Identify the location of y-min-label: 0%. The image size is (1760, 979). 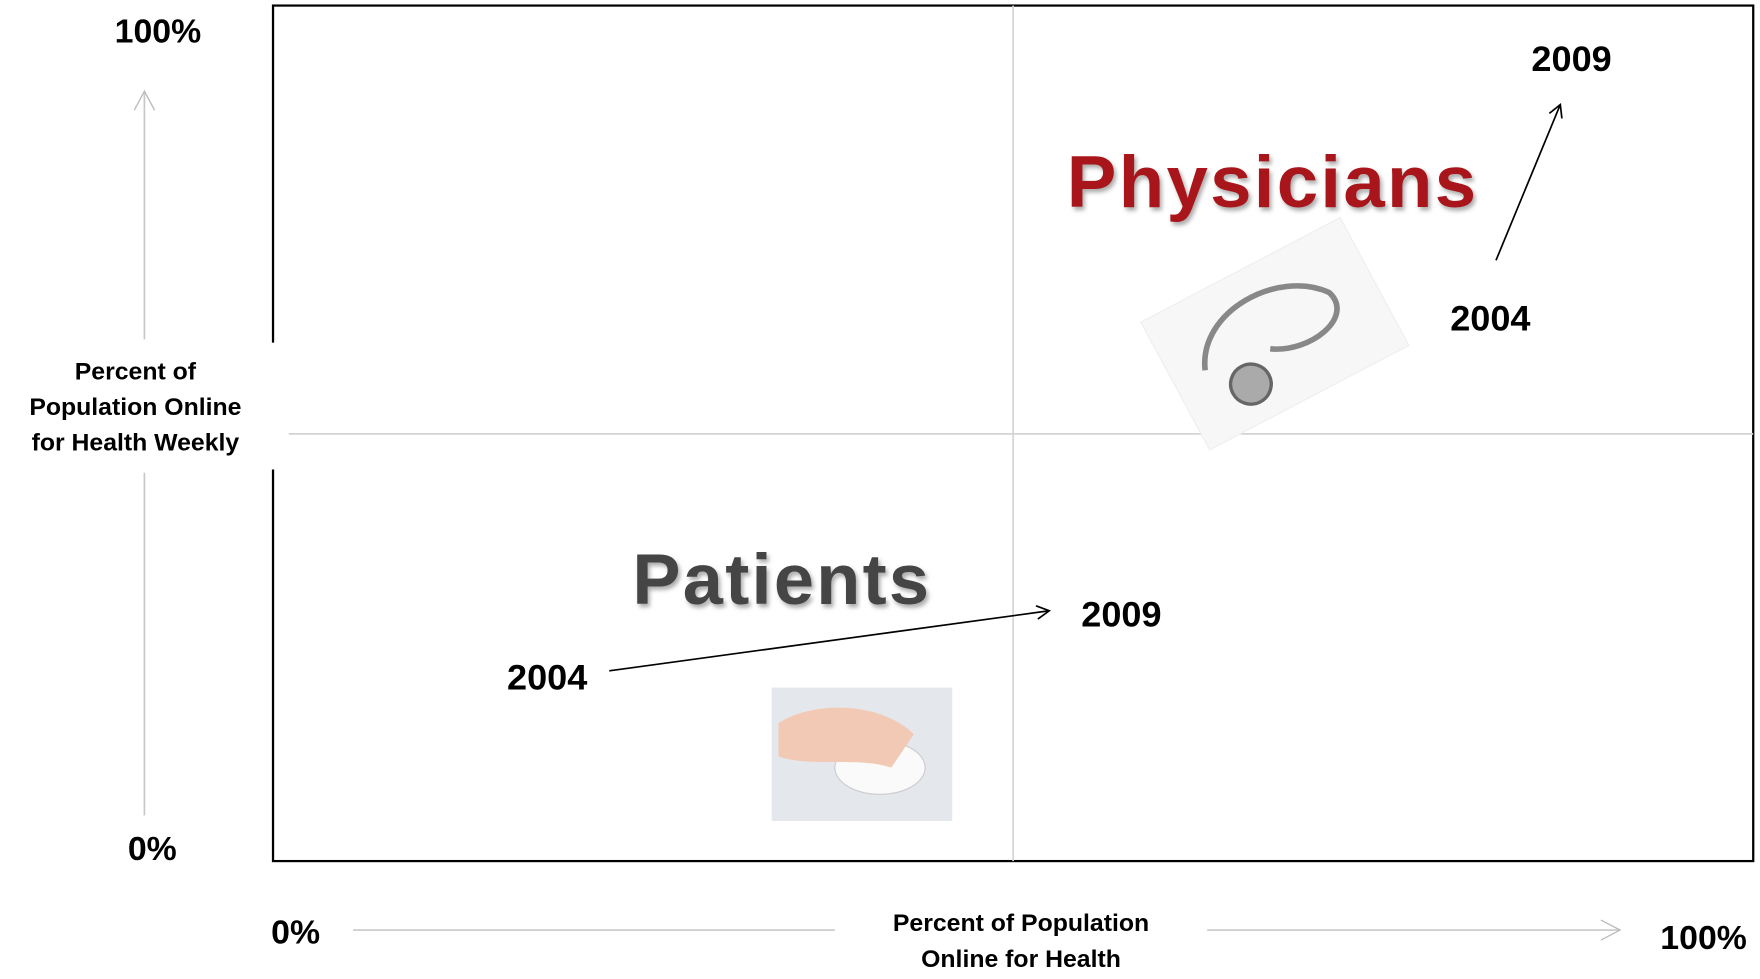
(152, 849).